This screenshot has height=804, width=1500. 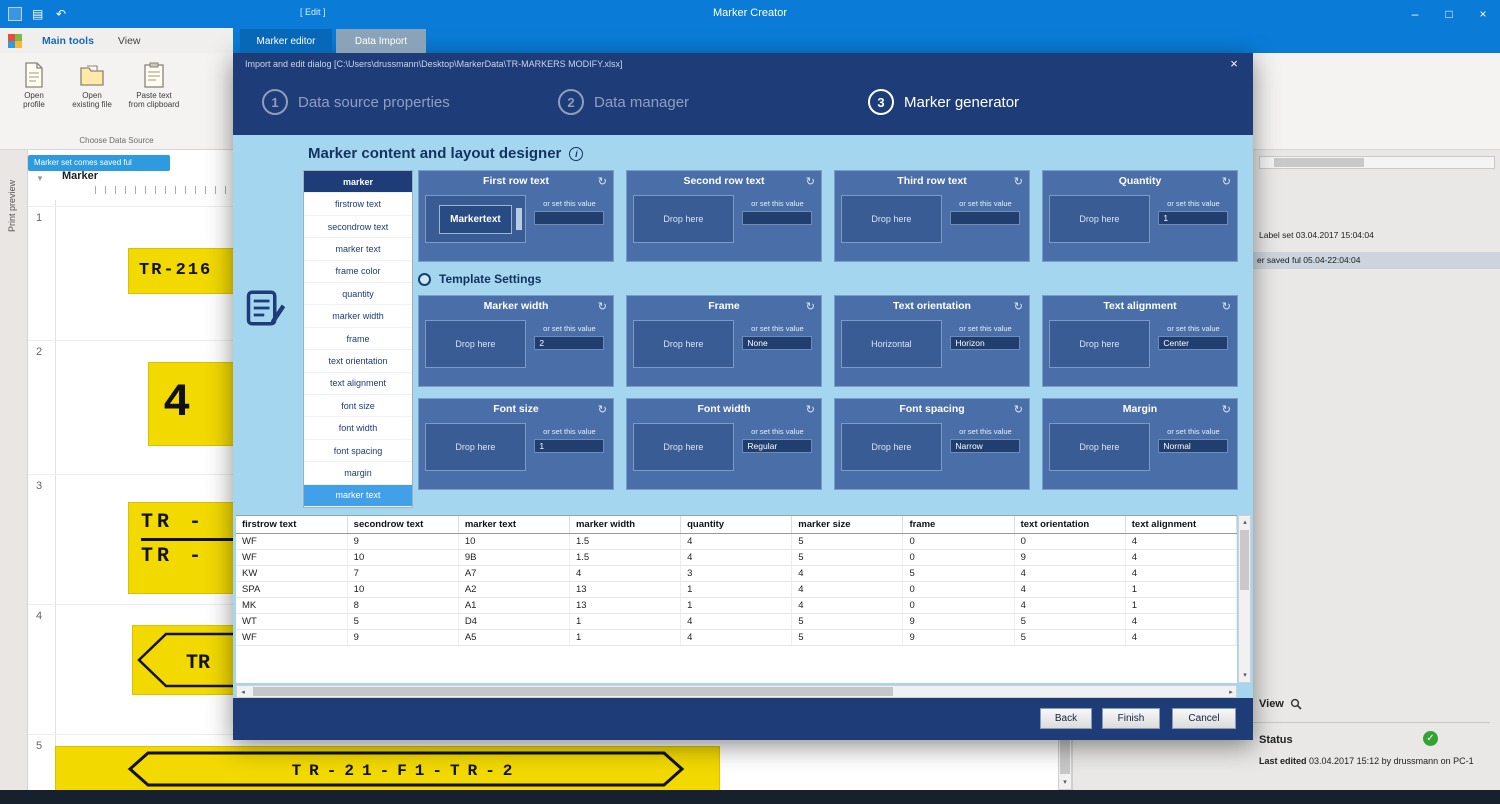 What do you see at coordinates (1245, 522) in the screenshot?
I see `scroll-up-icon: ▴` at bounding box center [1245, 522].